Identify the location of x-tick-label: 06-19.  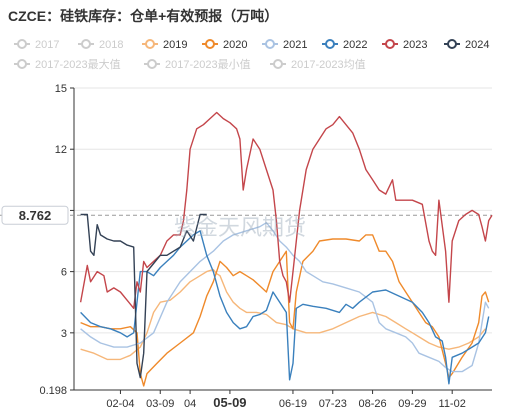
(293, 404).